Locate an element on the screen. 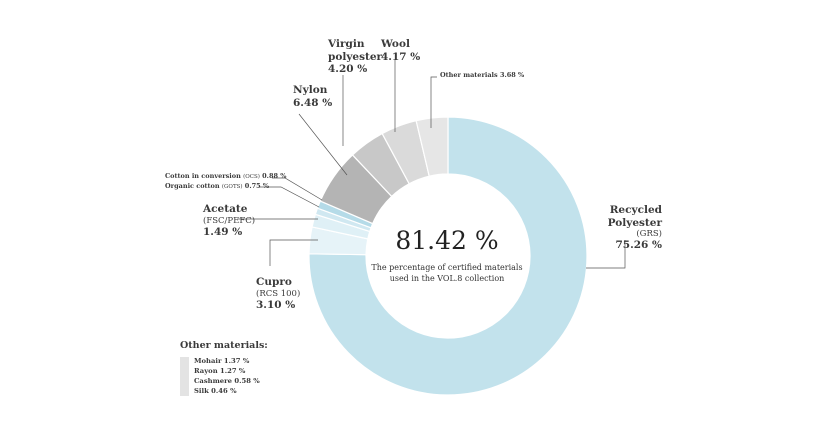 The image size is (829, 433). label-recycled-sub: (GRS) is located at coordinates (649, 234).